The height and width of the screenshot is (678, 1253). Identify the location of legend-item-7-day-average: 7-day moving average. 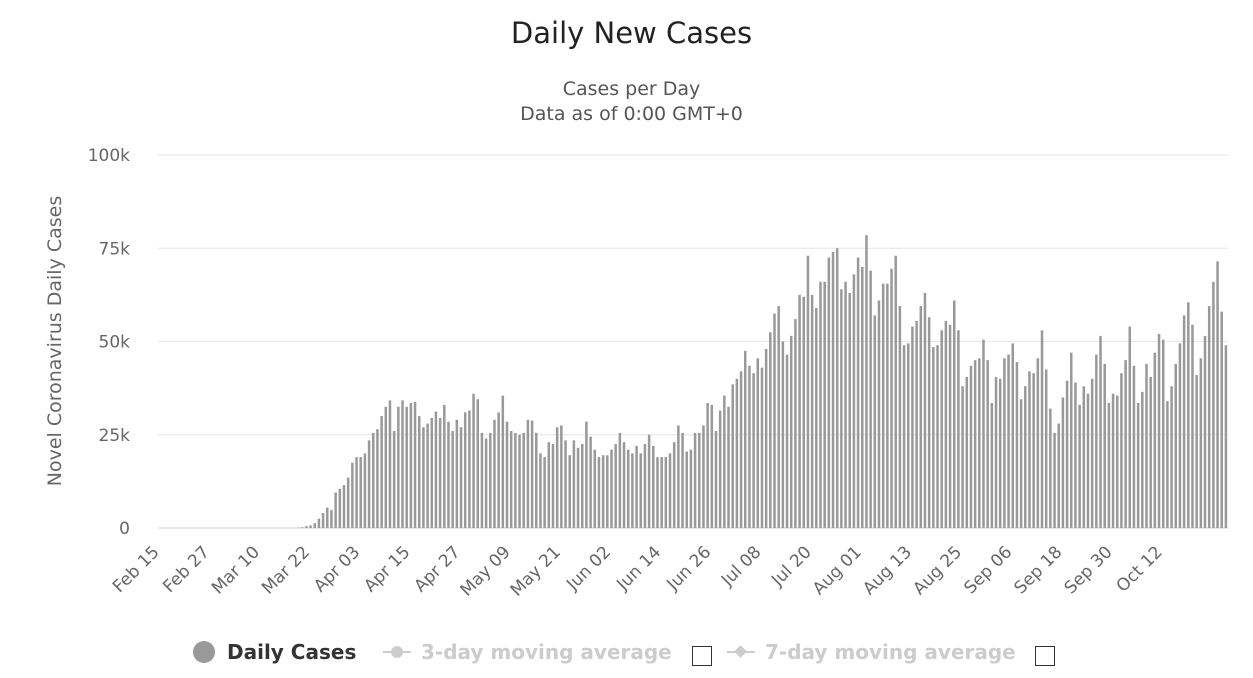
(871, 652).